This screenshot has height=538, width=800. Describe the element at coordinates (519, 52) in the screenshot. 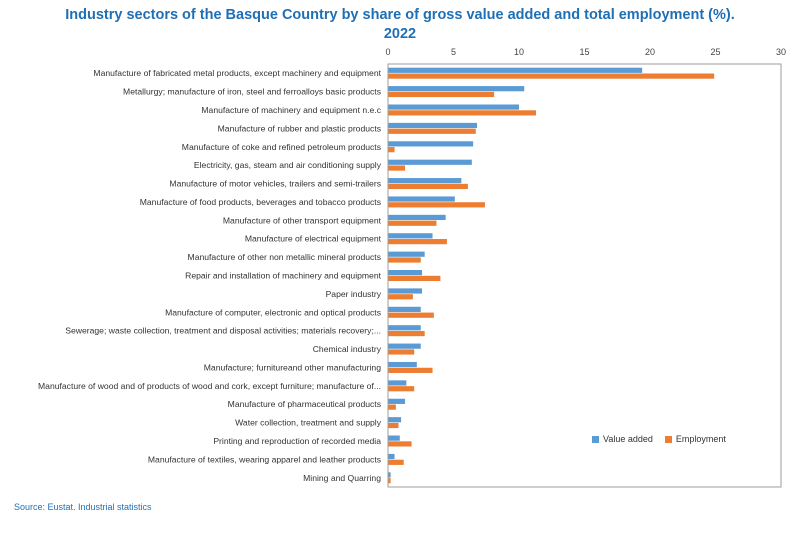

I see `x-tick-label: 10` at that location.